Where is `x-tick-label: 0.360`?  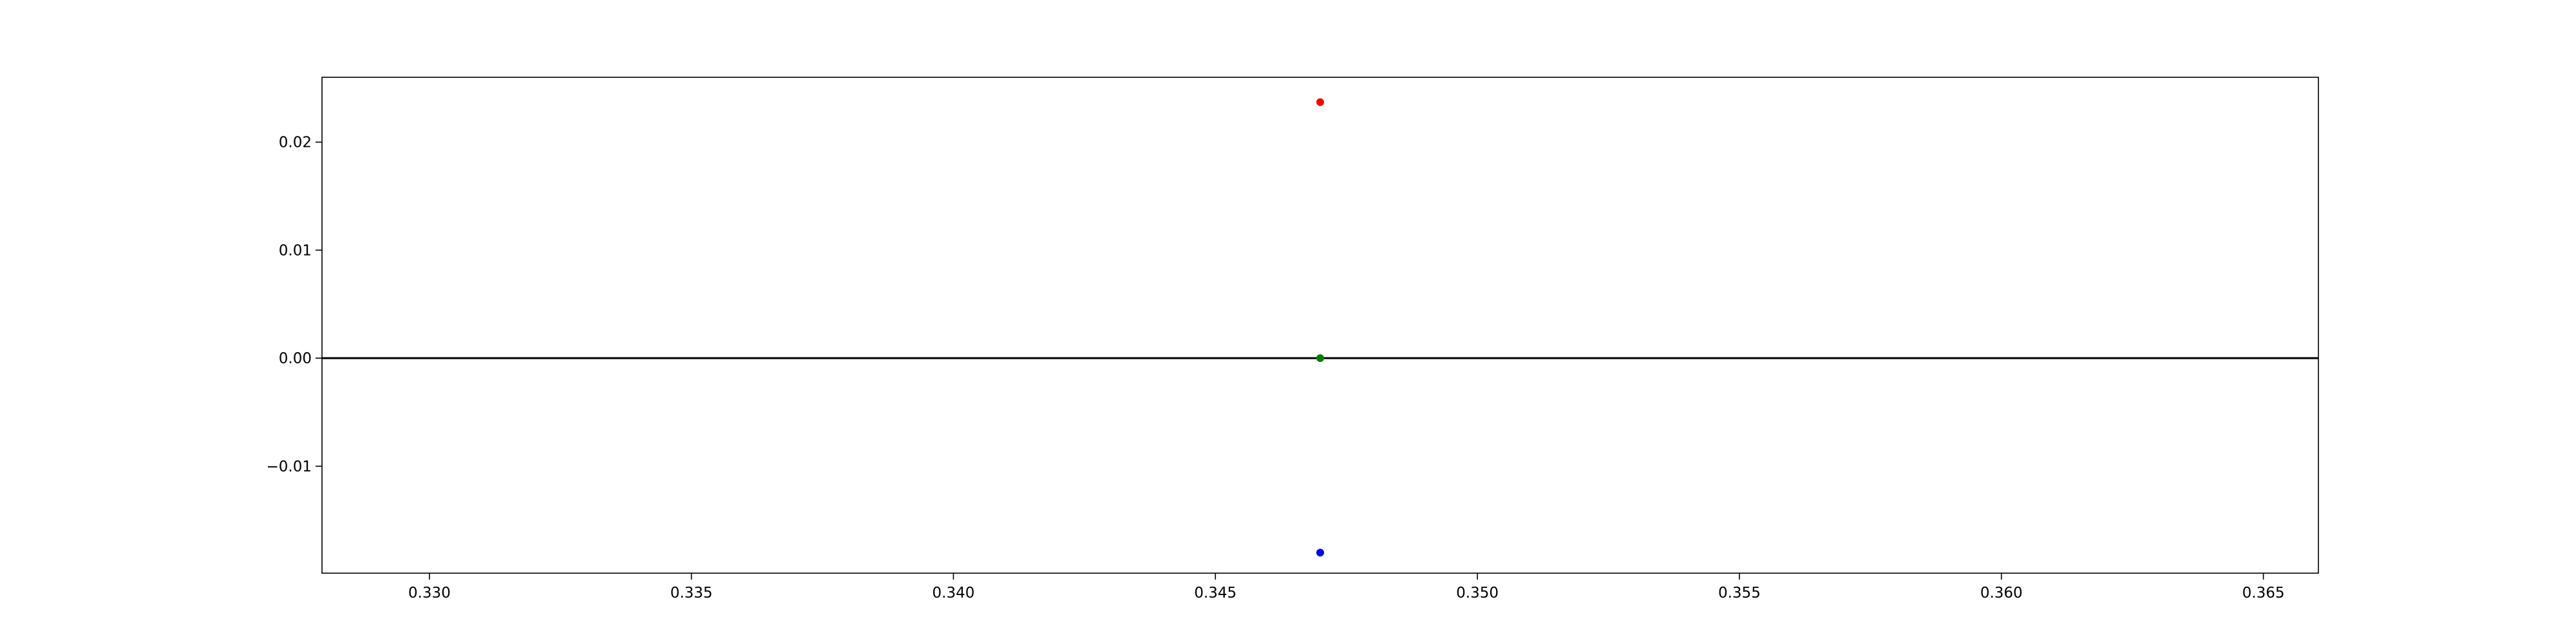
x-tick-label: 0.360 is located at coordinates (2002, 593).